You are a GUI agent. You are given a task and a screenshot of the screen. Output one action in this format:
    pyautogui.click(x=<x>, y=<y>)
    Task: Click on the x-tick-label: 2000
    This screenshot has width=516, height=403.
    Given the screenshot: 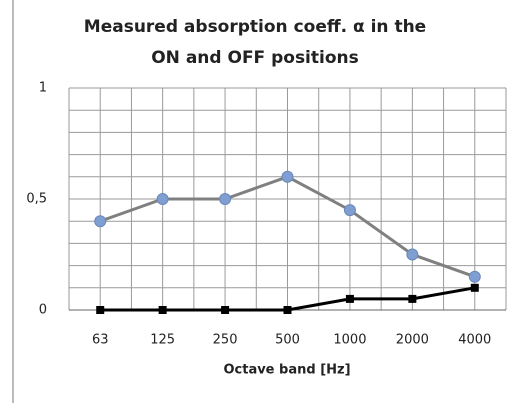 What is the action you would take?
    pyautogui.click(x=412, y=340)
    